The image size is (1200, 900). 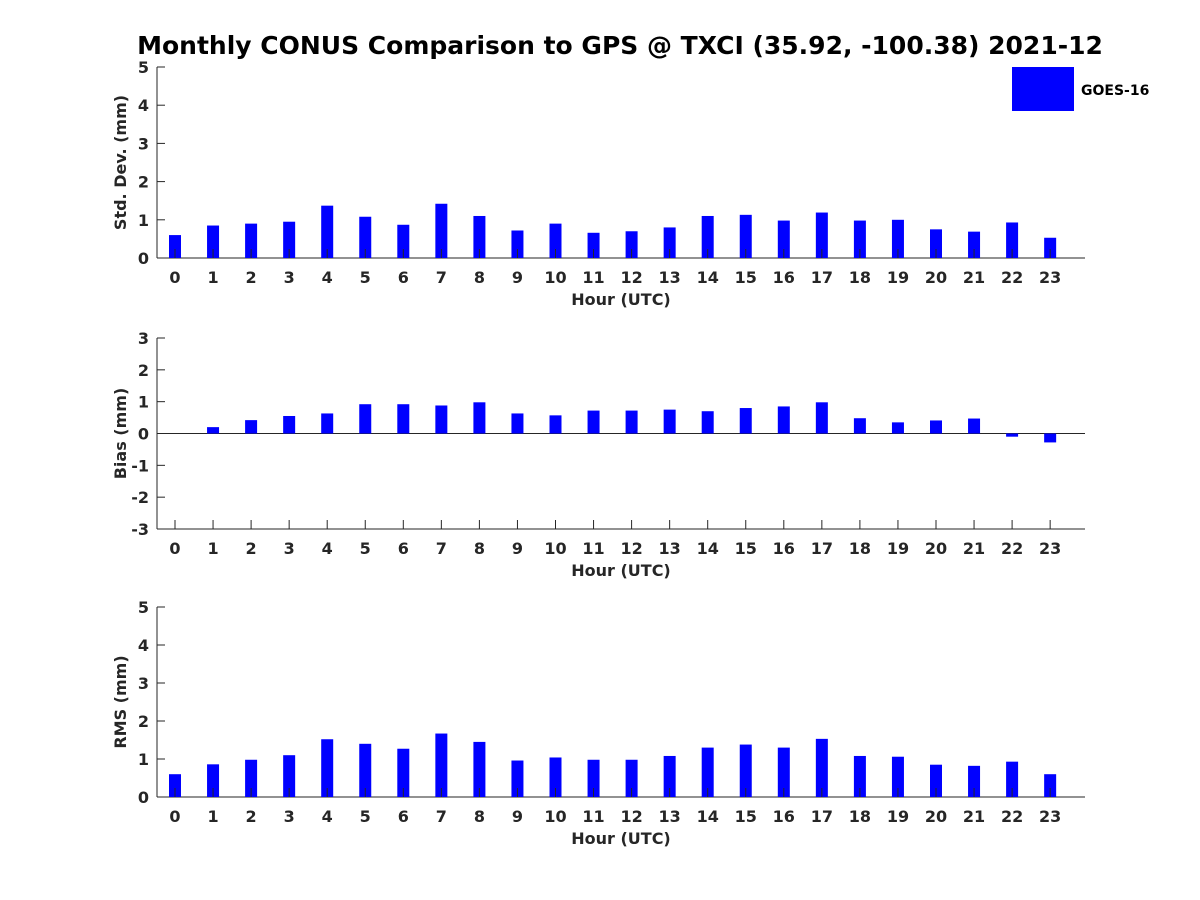 What do you see at coordinates (365, 277) in the screenshot?
I see `std-dev-x-tick-label: 5` at bounding box center [365, 277].